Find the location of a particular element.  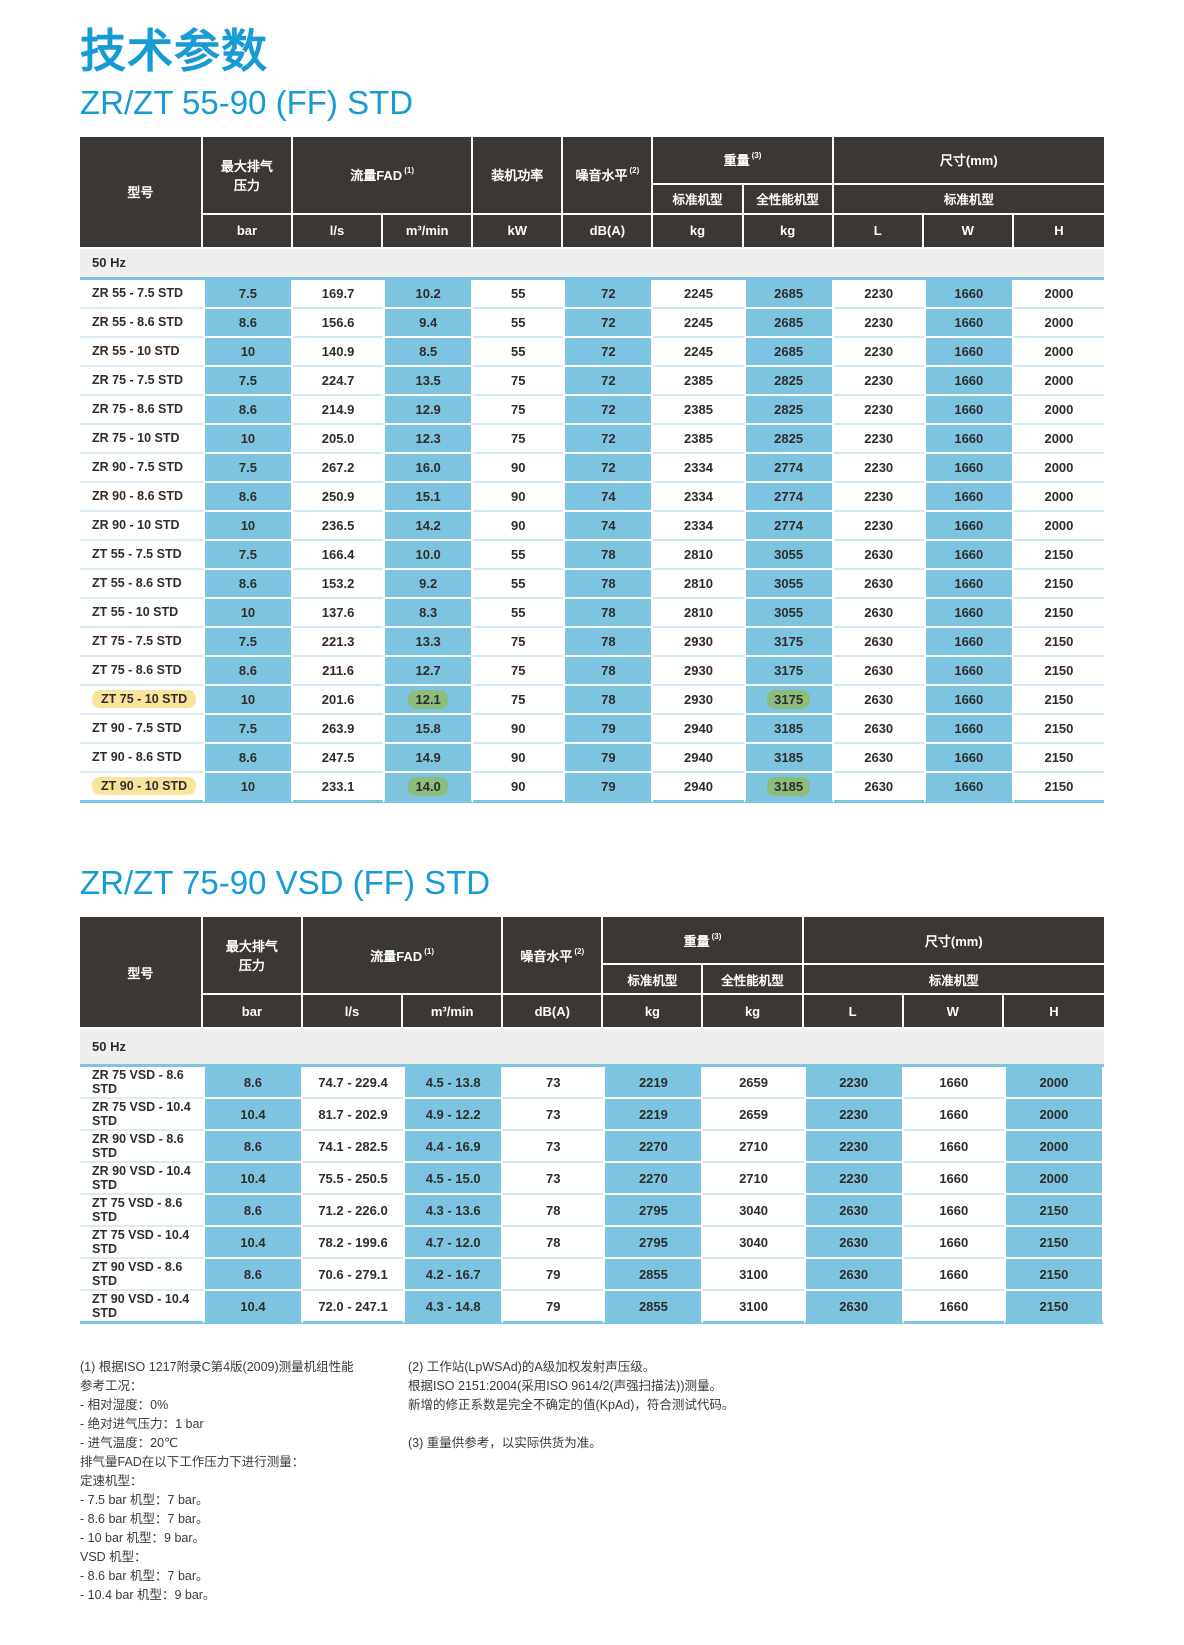

value-cell: 71.2 - 226.0 is located at coordinates (353, 1211).